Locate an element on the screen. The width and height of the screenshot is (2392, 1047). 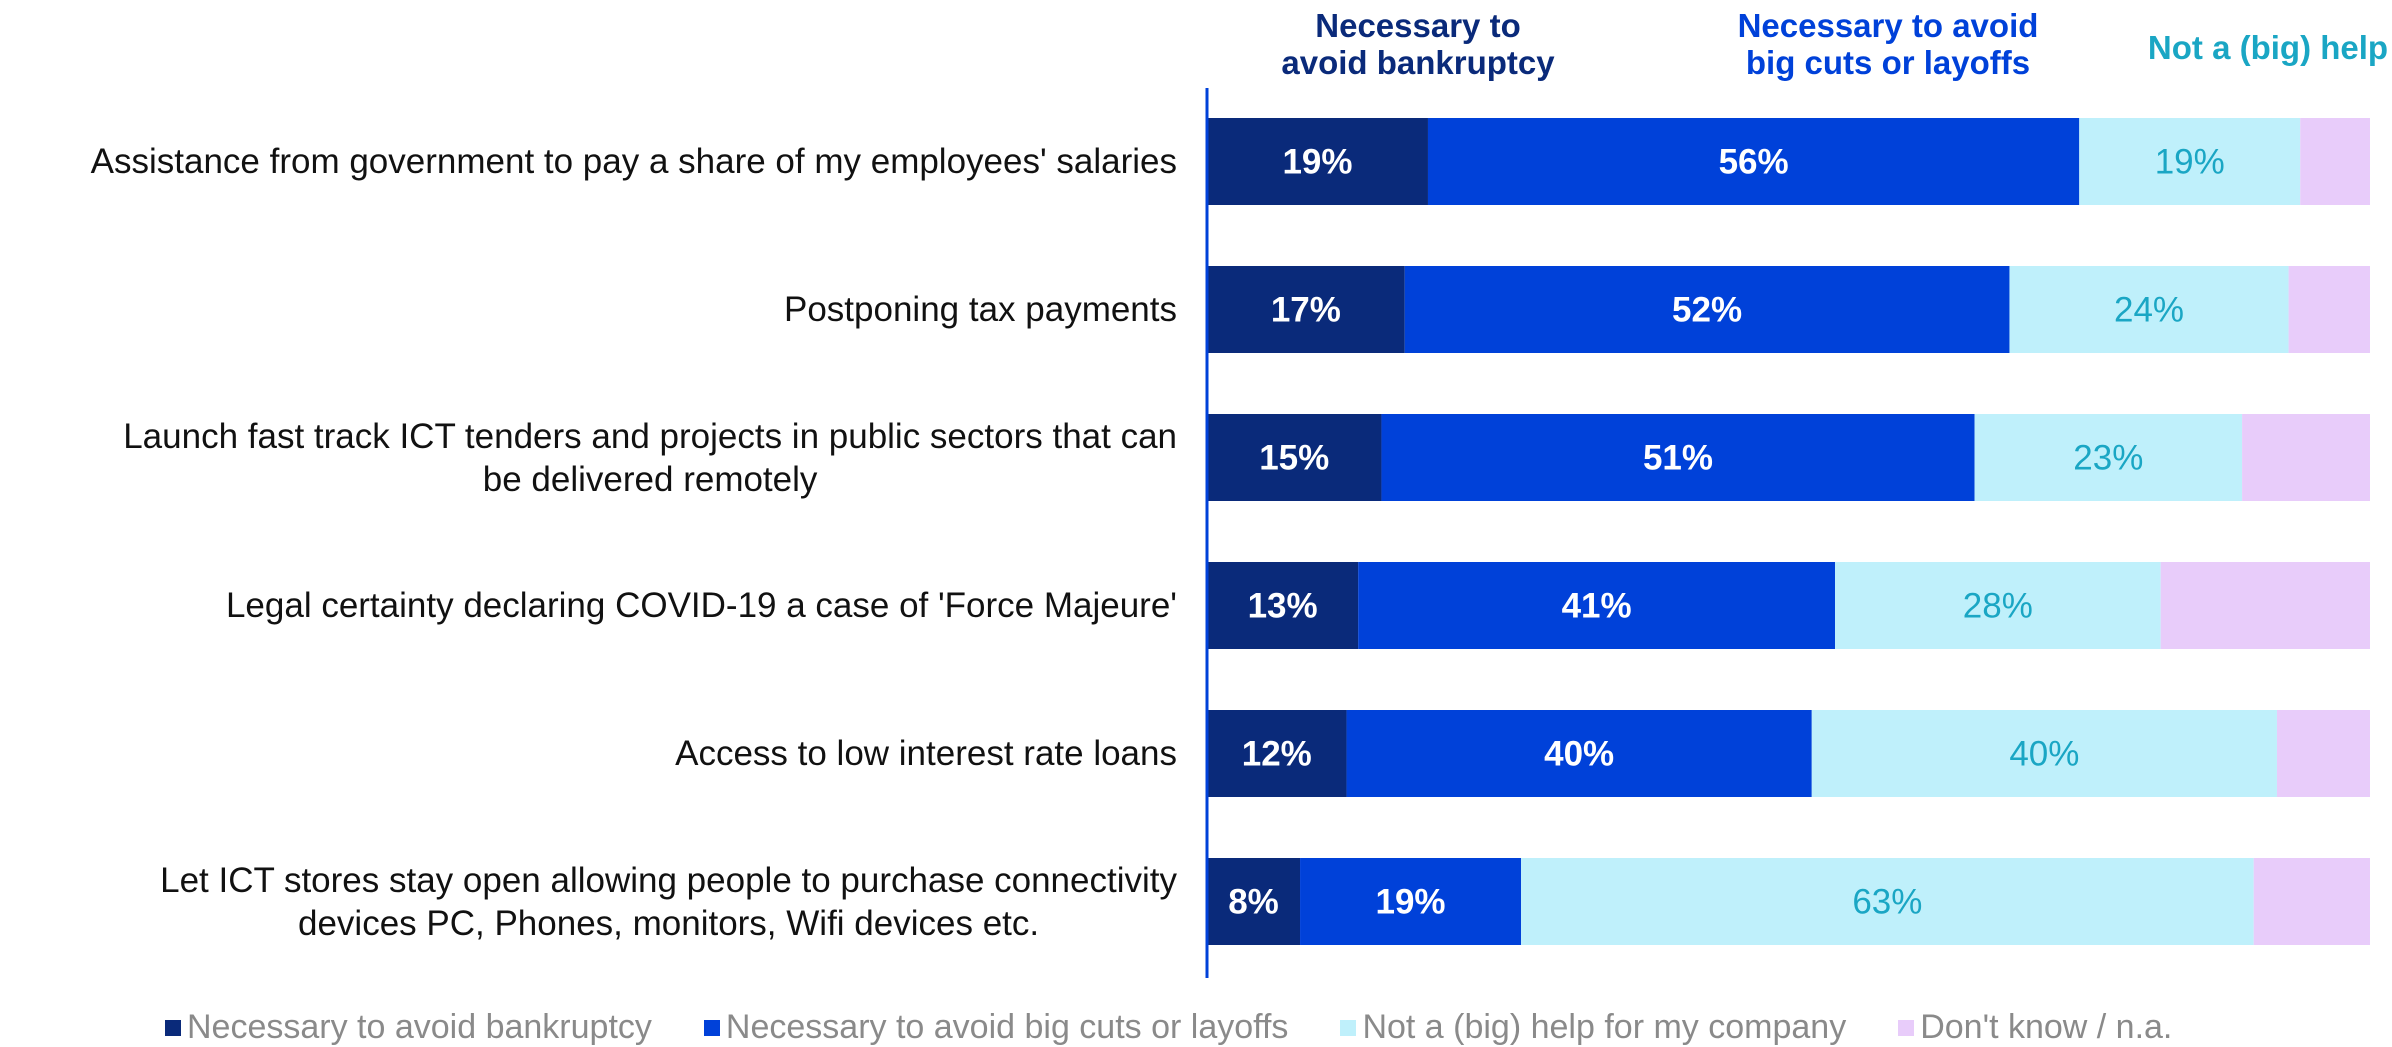
bar-segment-row1-series3 is located at coordinates (2190, 161).